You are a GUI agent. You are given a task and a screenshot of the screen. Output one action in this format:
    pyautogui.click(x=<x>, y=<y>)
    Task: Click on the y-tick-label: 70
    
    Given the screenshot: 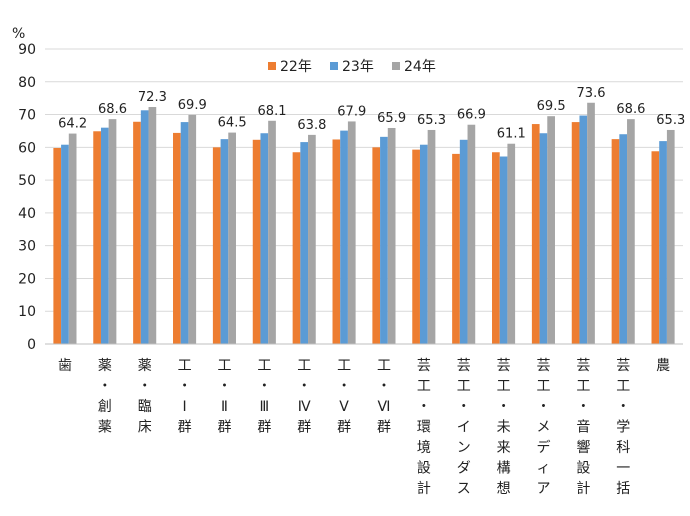 What is the action you would take?
    pyautogui.click(x=27, y=116)
    